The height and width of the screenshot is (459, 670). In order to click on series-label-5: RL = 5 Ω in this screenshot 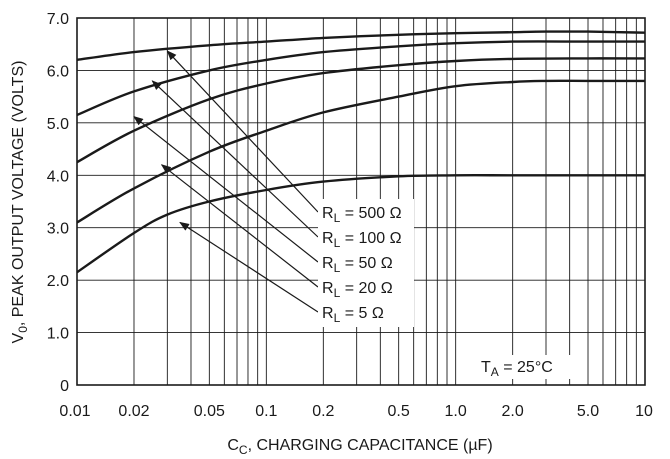, I will do `click(353, 315)`.